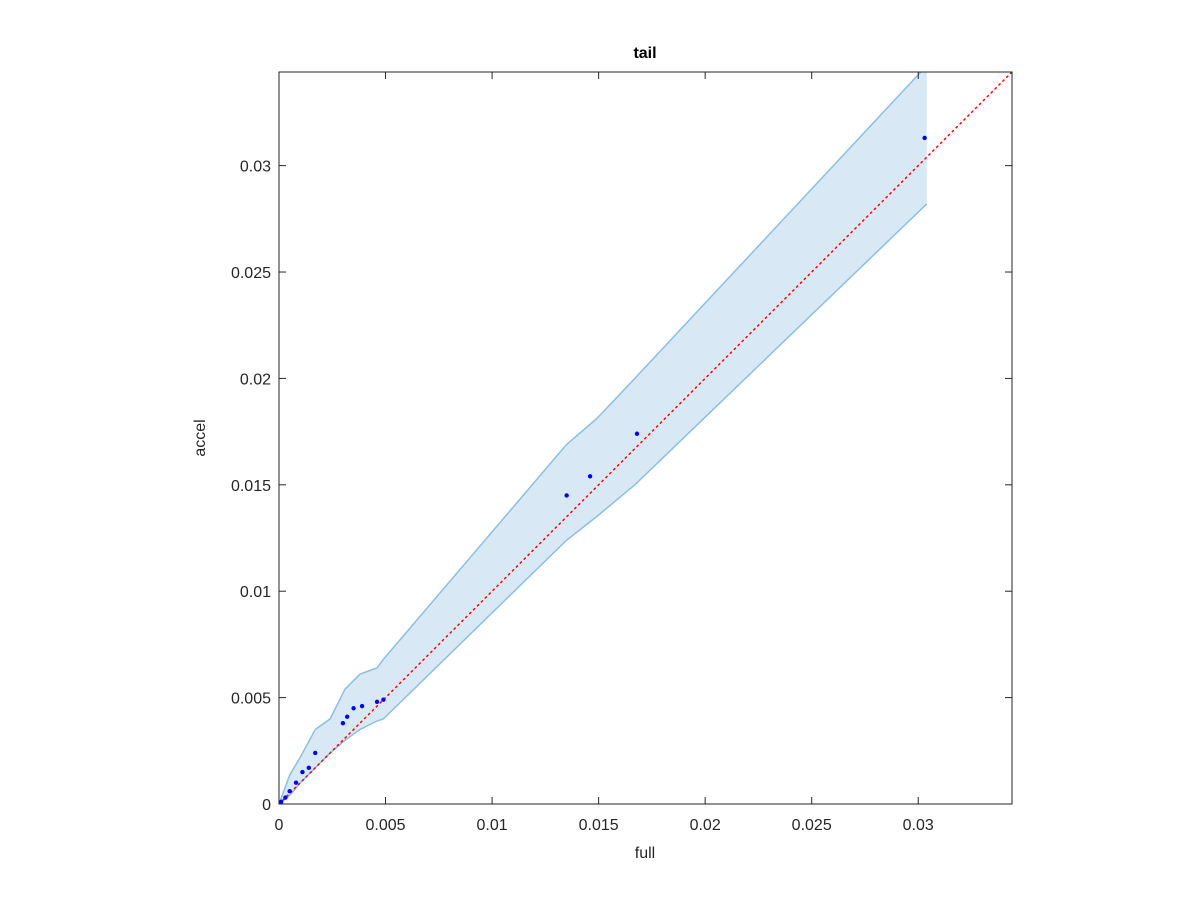 This screenshot has width=1200, height=900. Describe the element at coordinates (645, 853) in the screenshot. I see `x-axis-label: full` at that location.